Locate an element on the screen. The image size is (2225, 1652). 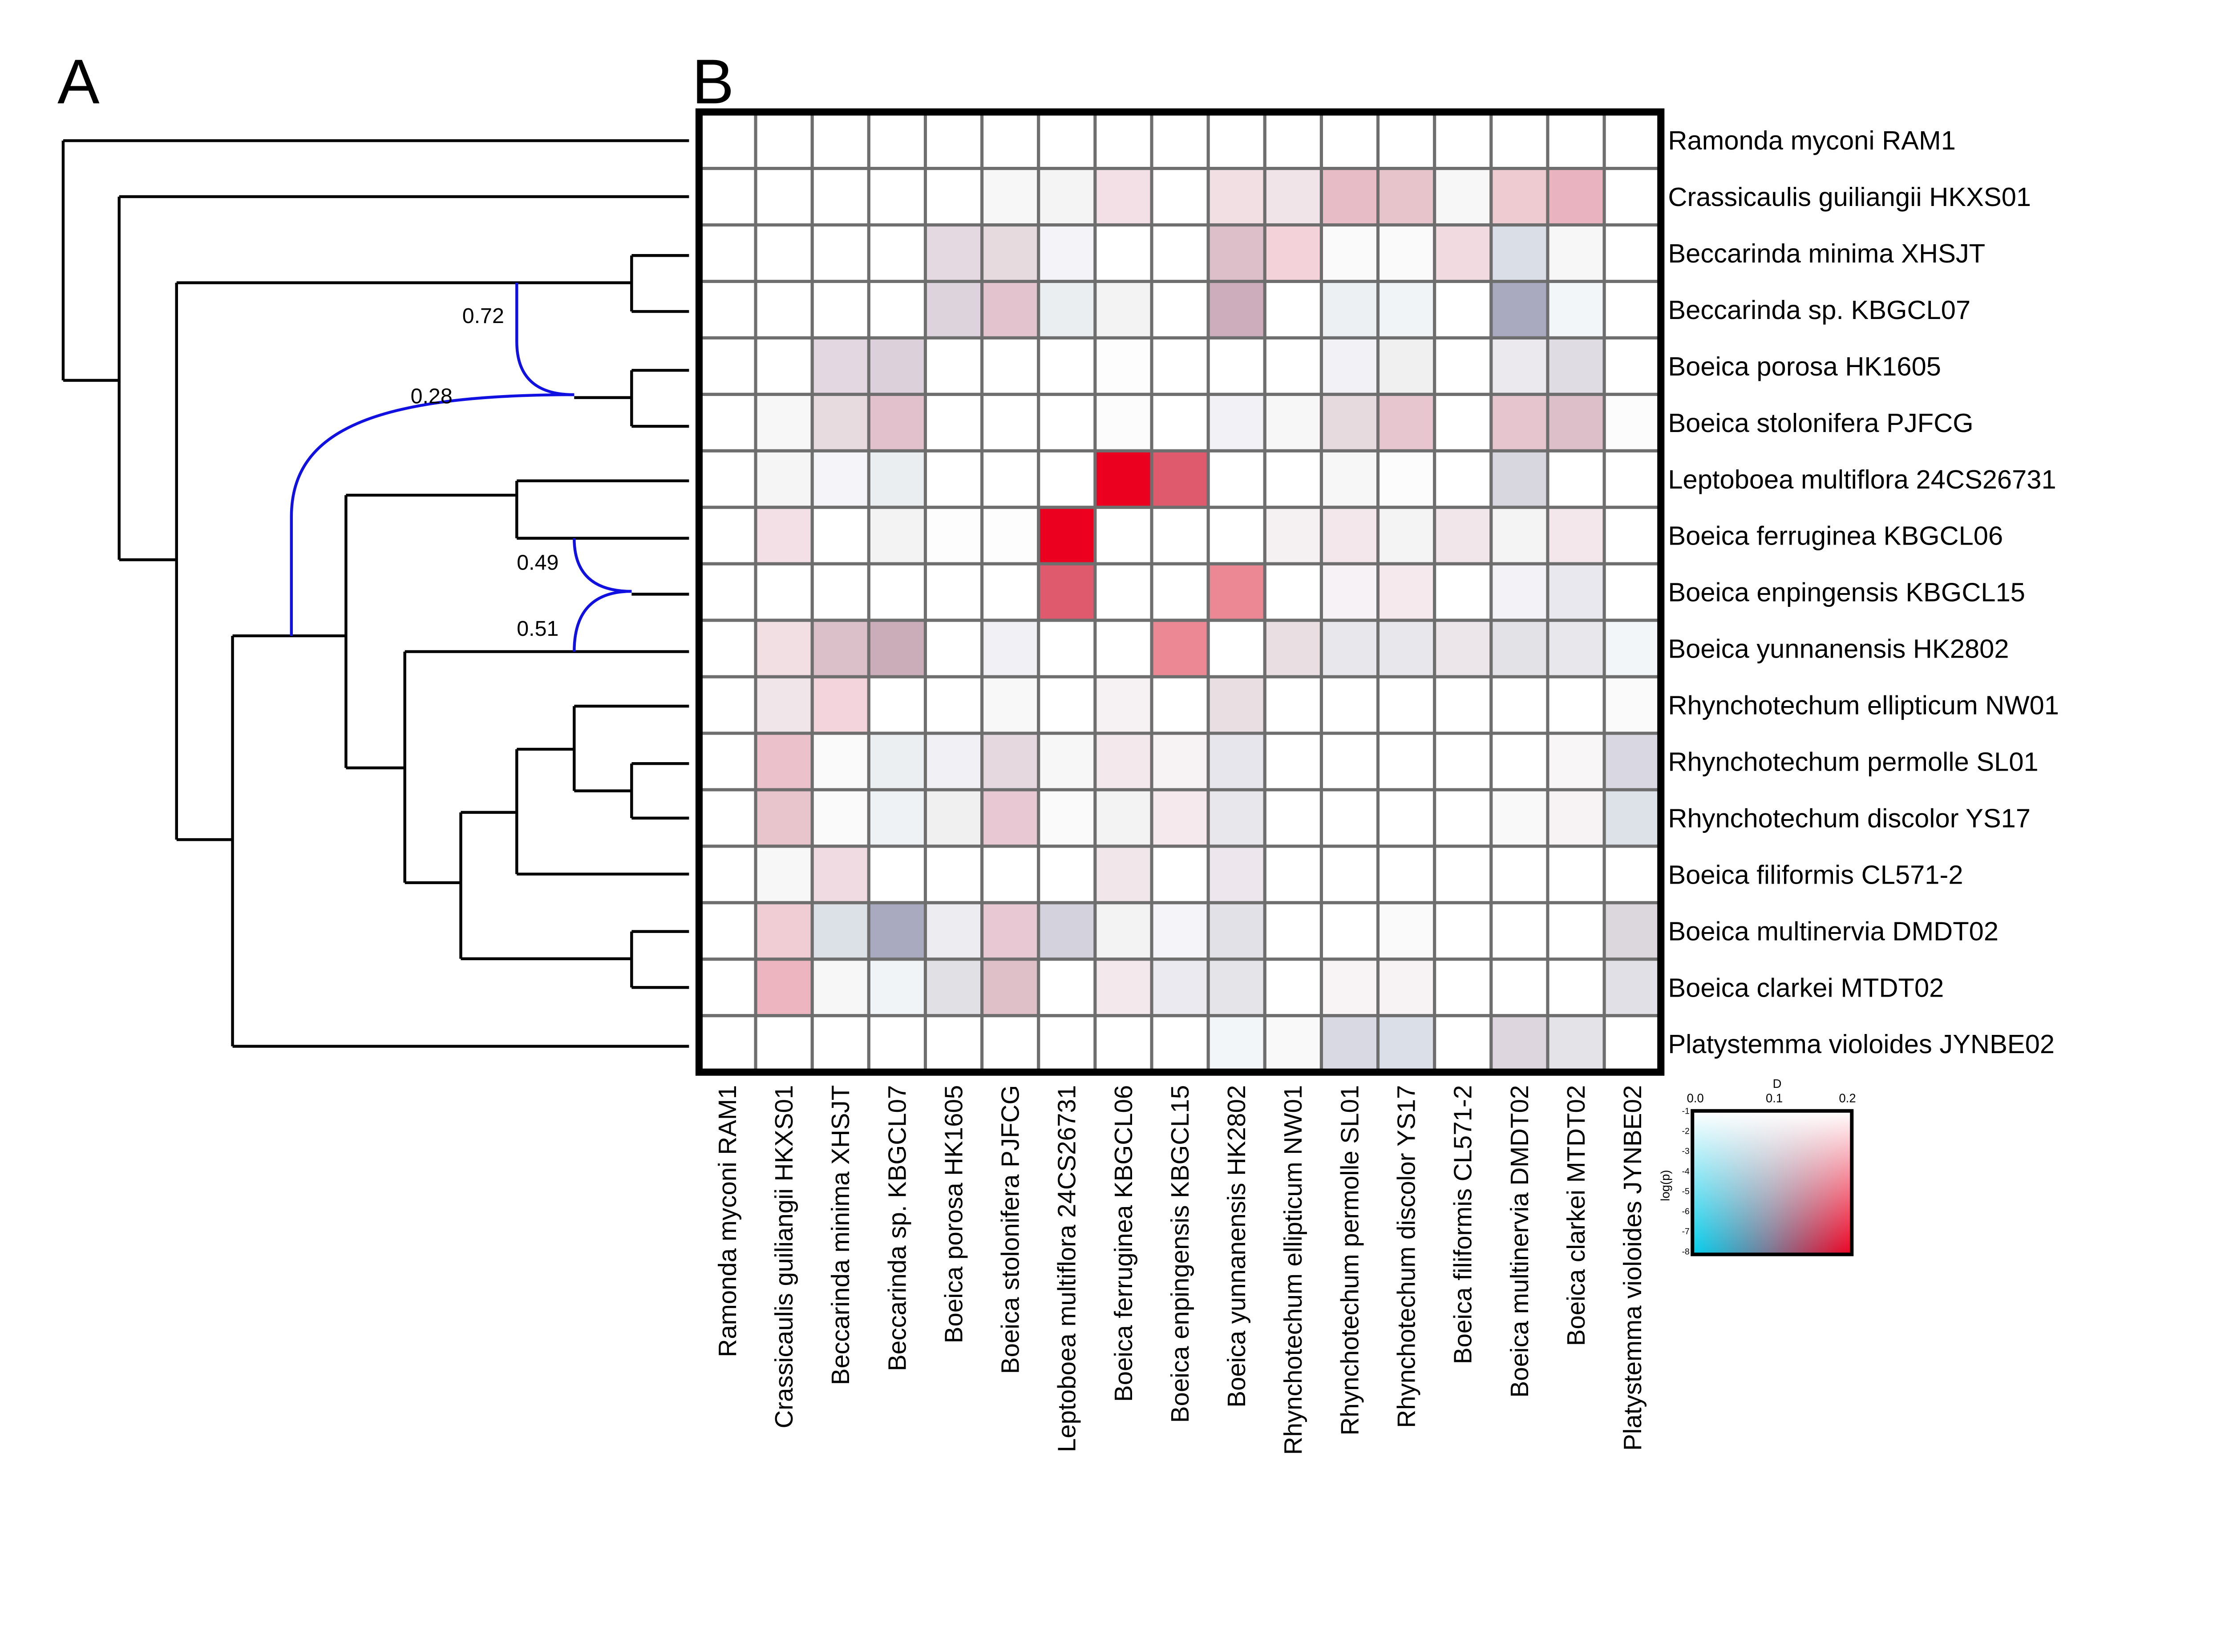
column-label: Beccarinda minima XHSJT is located at coordinates (840, 1235).